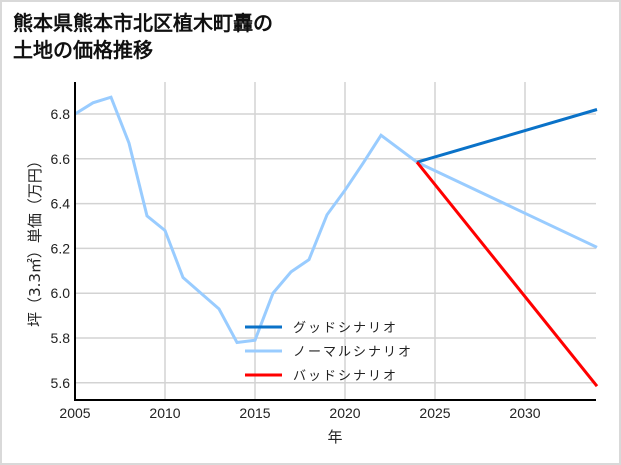 This screenshot has width=621, height=465. What do you see at coordinates (74, 413) in the screenshot?
I see `x-tick-label: 2005` at bounding box center [74, 413].